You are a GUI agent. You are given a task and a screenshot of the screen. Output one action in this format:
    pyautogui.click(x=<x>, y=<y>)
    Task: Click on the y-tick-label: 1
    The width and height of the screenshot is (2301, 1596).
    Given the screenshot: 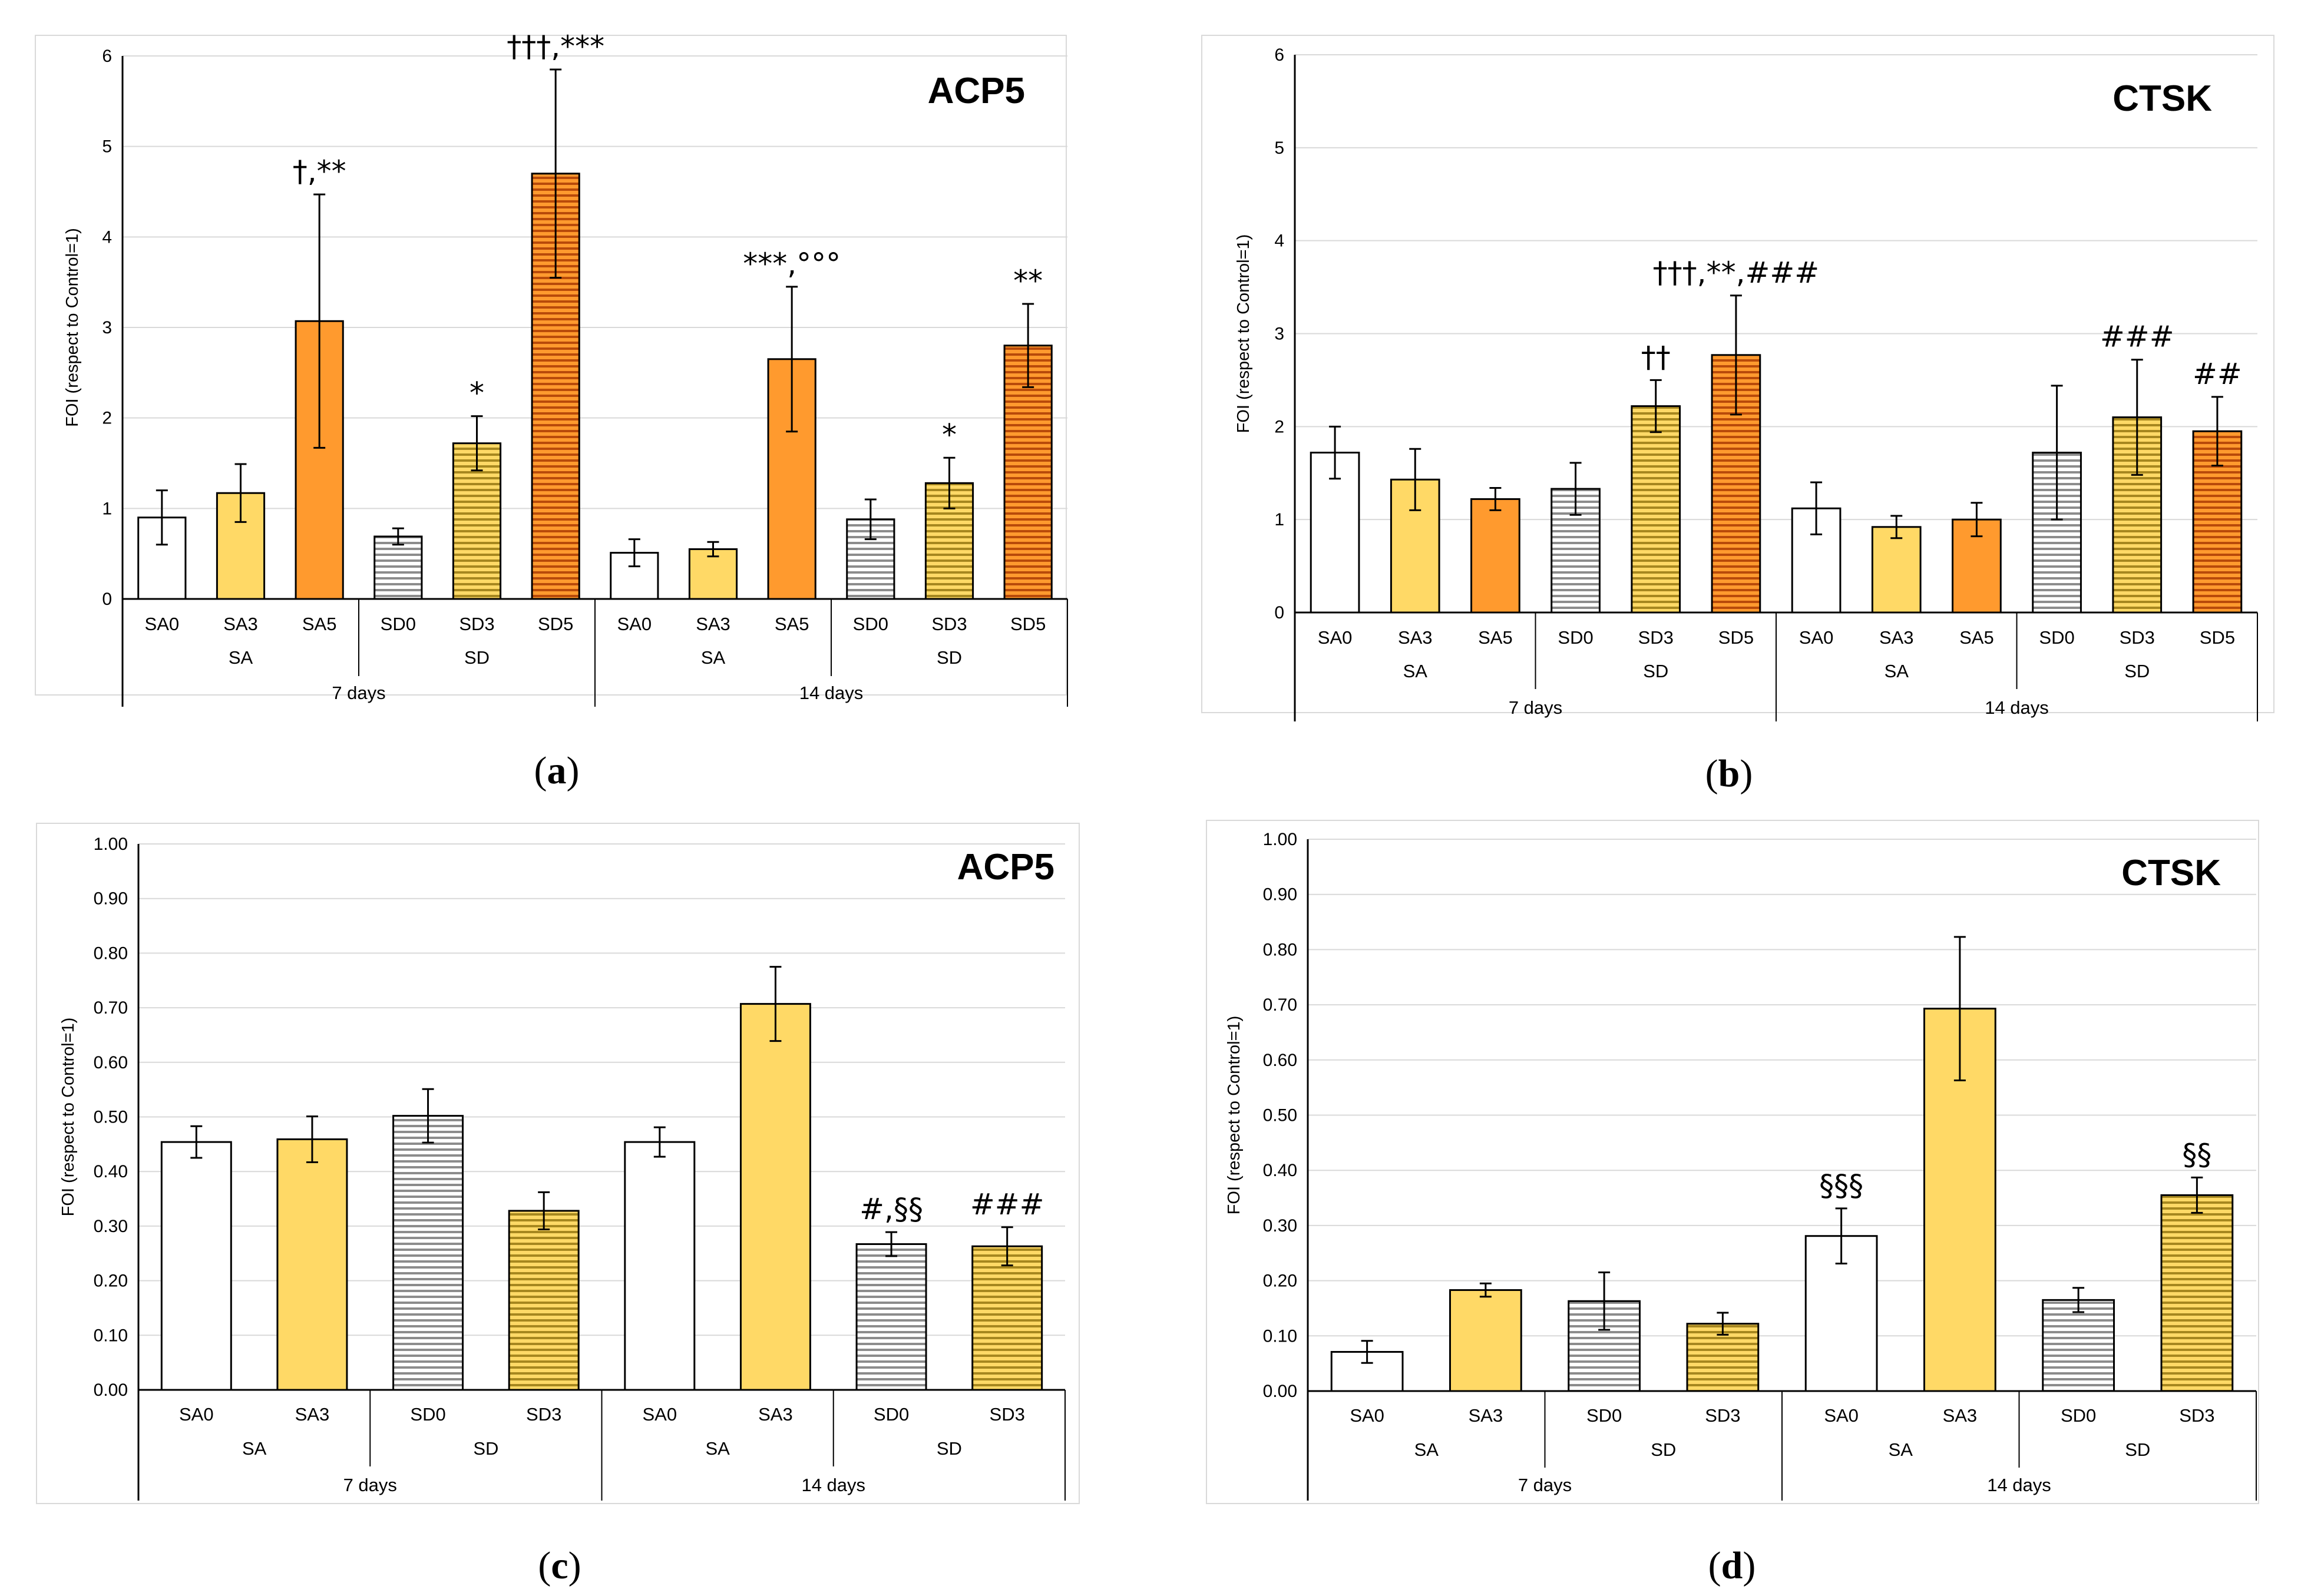 What is the action you would take?
    pyautogui.click(x=107, y=508)
    